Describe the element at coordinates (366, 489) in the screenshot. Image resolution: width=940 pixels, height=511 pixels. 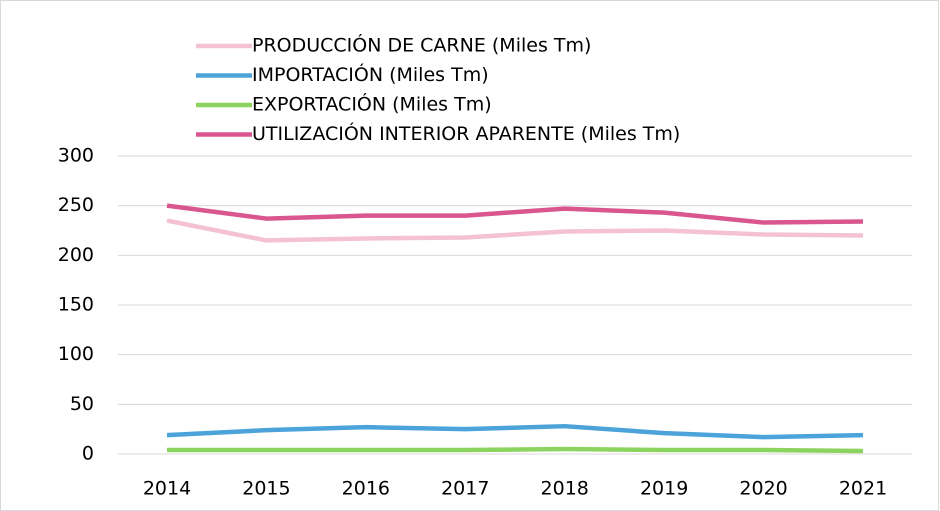
I see `x-tick-label: 2016` at that location.